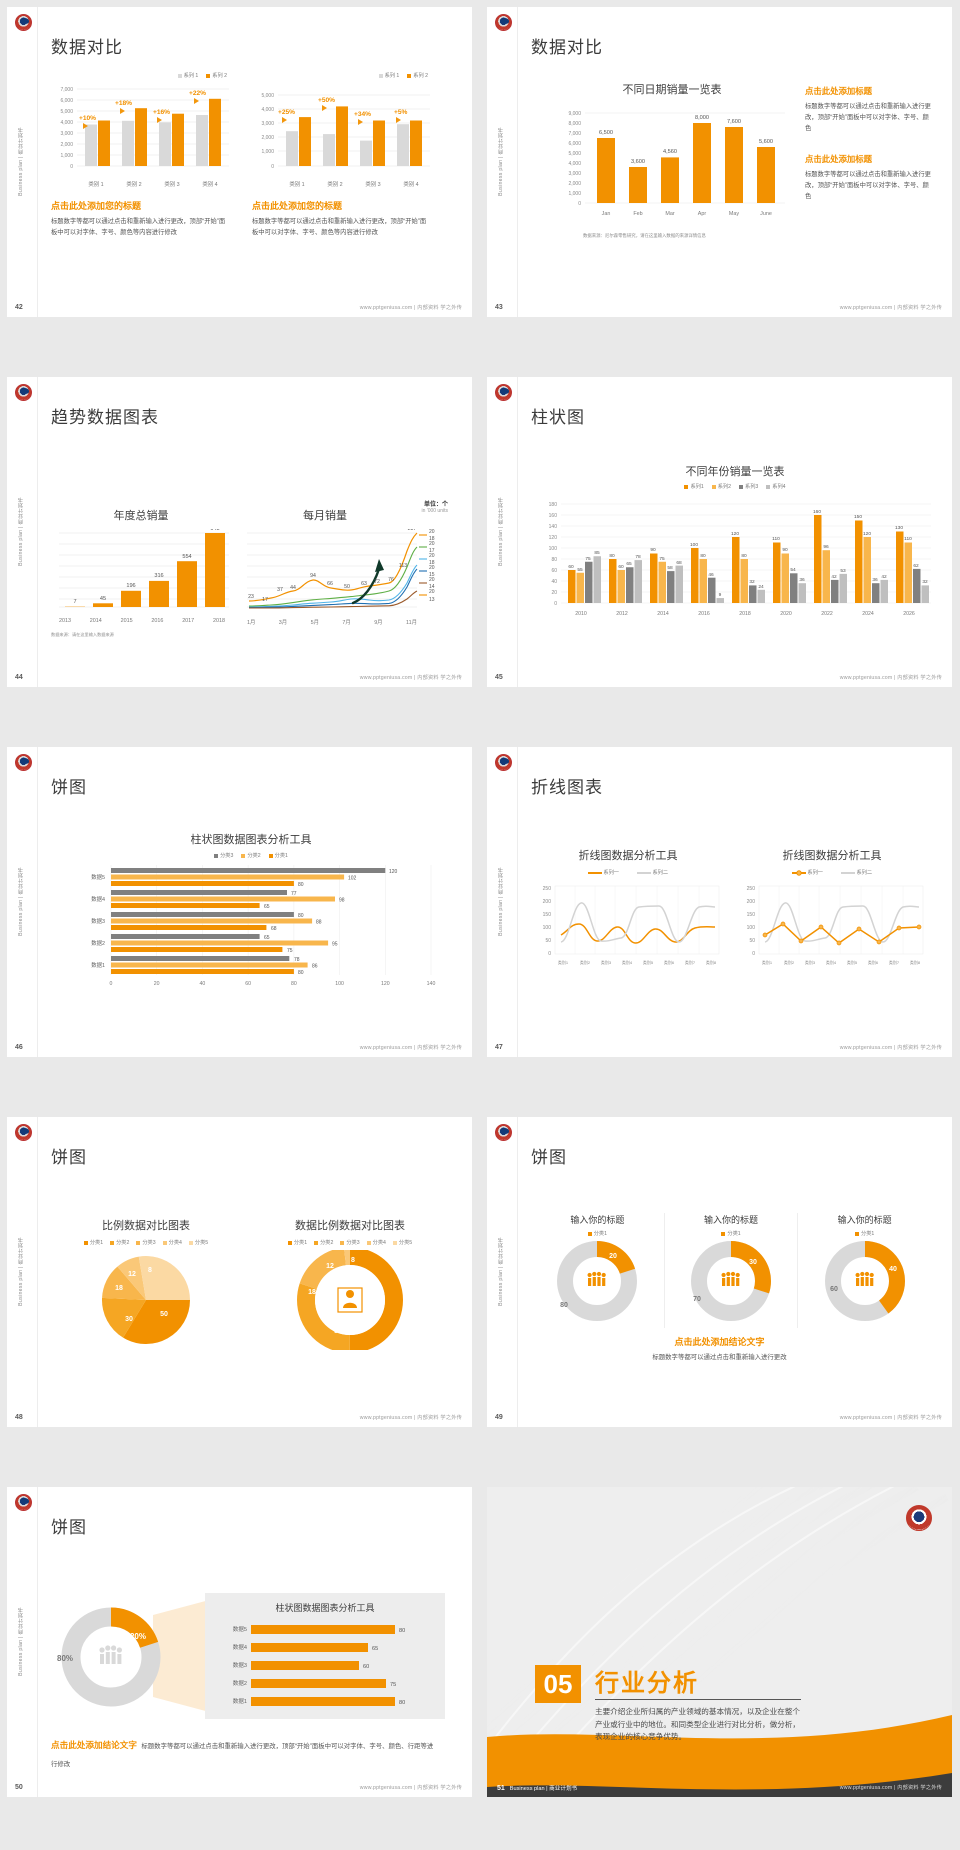  What do you see at coordinates (144, 567) in the screenshot?
I see `annual-sales-bar-chart: 7 45 196 316 554 943` at bounding box center [144, 567].